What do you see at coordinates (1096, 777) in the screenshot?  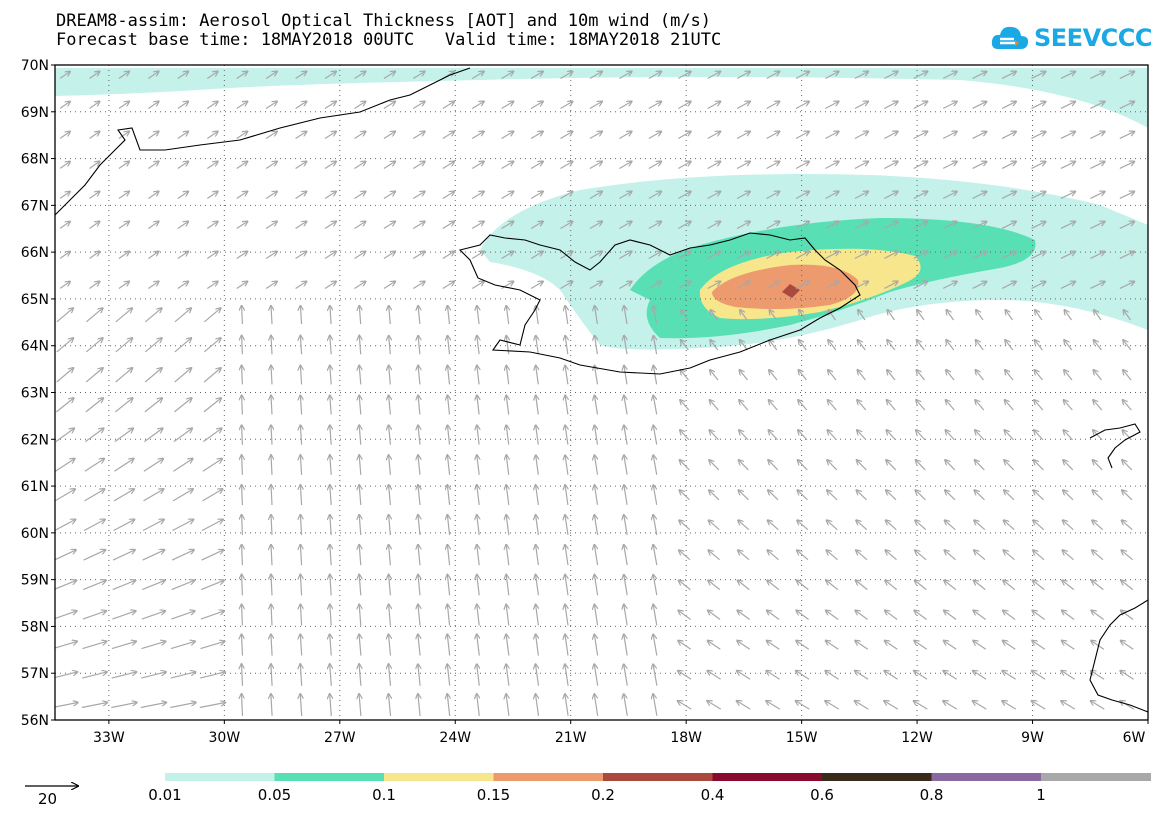 I see `legend-swatch` at bounding box center [1096, 777].